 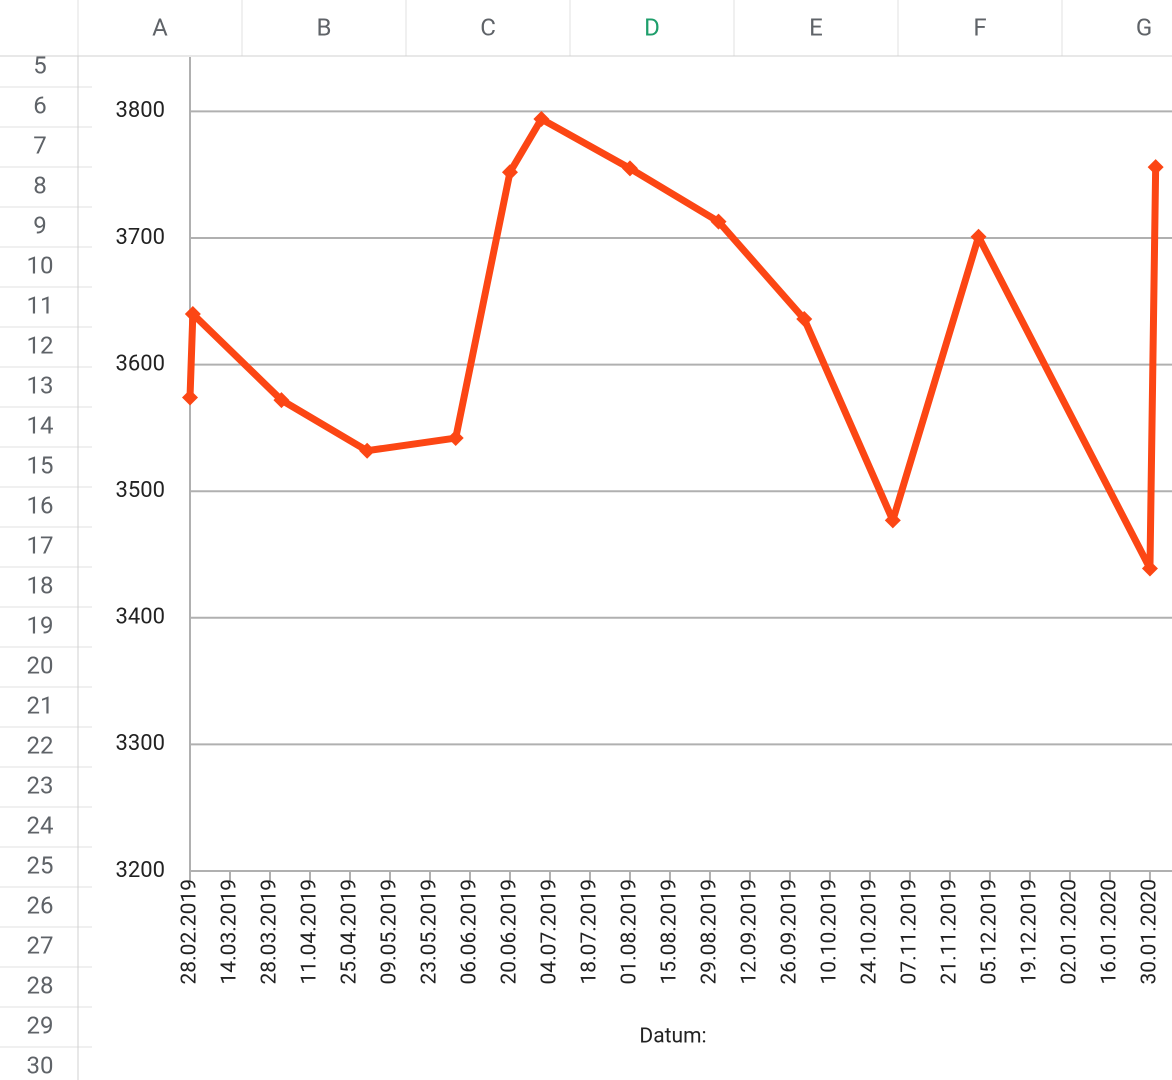 What do you see at coordinates (140, 237) in the screenshot?
I see `y-tick-label: 3700` at bounding box center [140, 237].